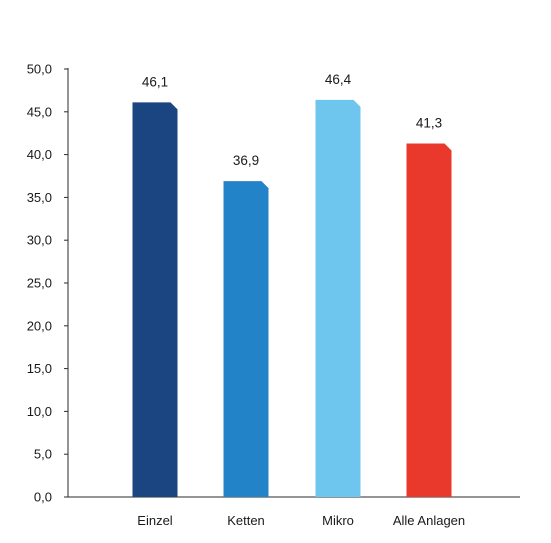 Image resolution: width=551 pixels, height=543 pixels. Describe the element at coordinates (292, 120) in the screenshot. I see `value-labels: 46,1 36,9 46,4 41,3` at that location.